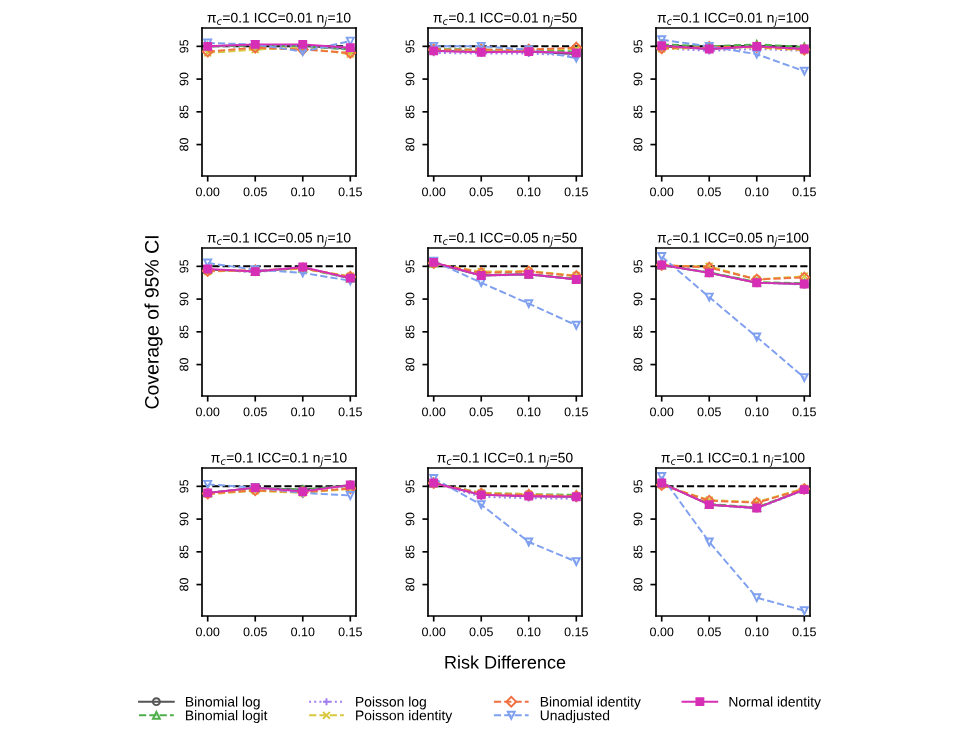 This screenshot has height=730, width=960. Describe the element at coordinates (505, 662) in the screenshot. I see `x-axis-title: Risk Difference` at that location.